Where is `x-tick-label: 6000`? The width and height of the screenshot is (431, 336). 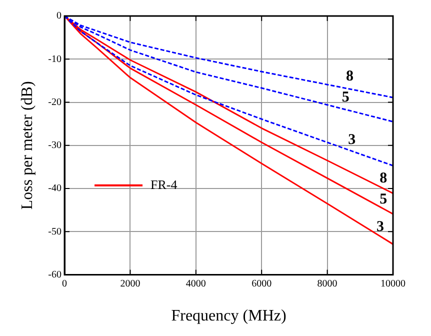
x-tick-label: 6000 is located at coordinates (262, 284).